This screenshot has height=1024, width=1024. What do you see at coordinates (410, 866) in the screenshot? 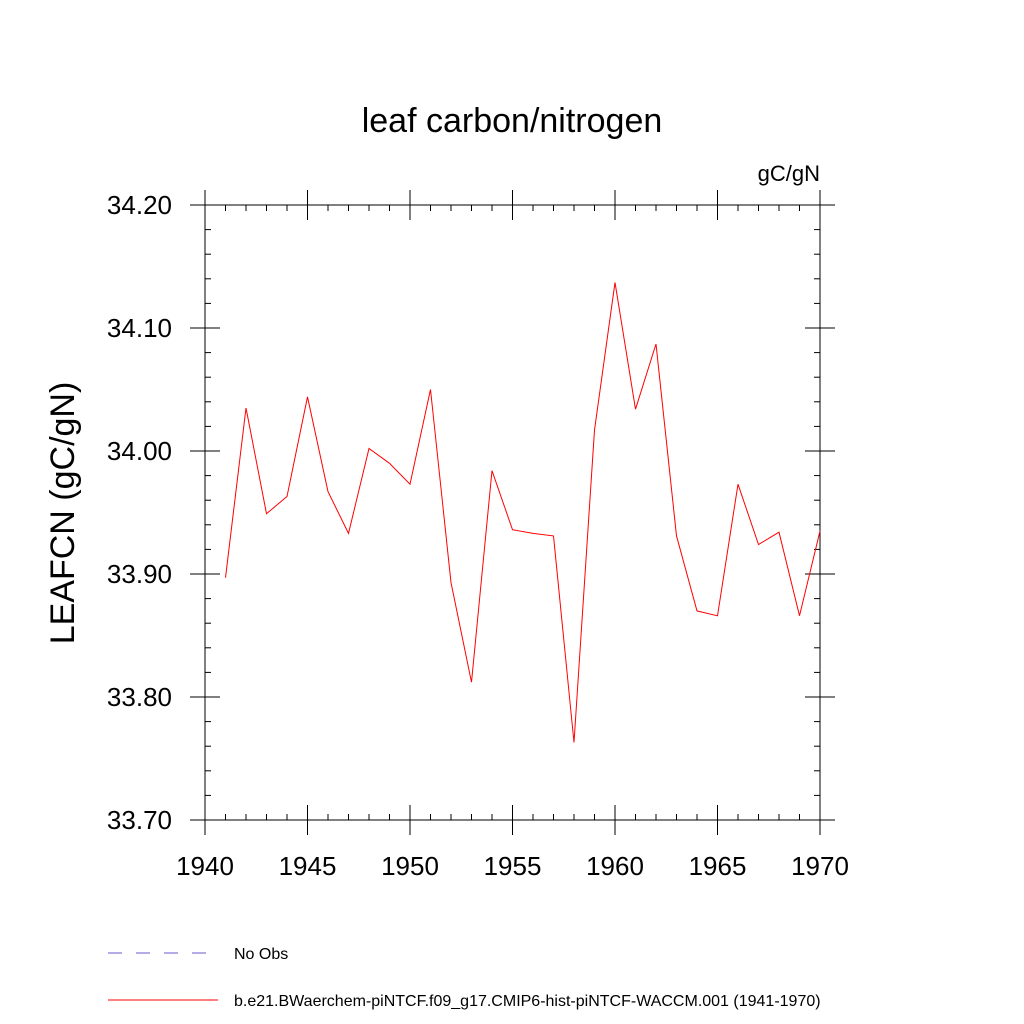
I see `x-tick-label: 1950` at bounding box center [410, 866].